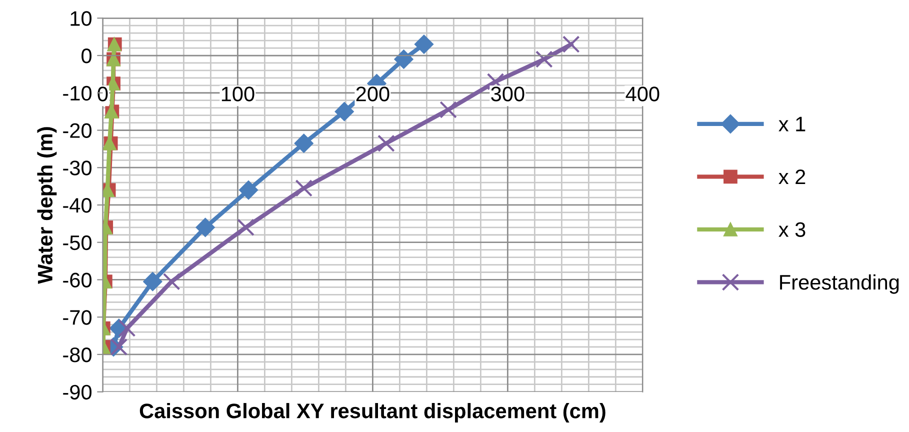  What do you see at coordinates (77, 93) in the screenshot?
I see `y-tick-label: -10` at bounding box center [77, 93].